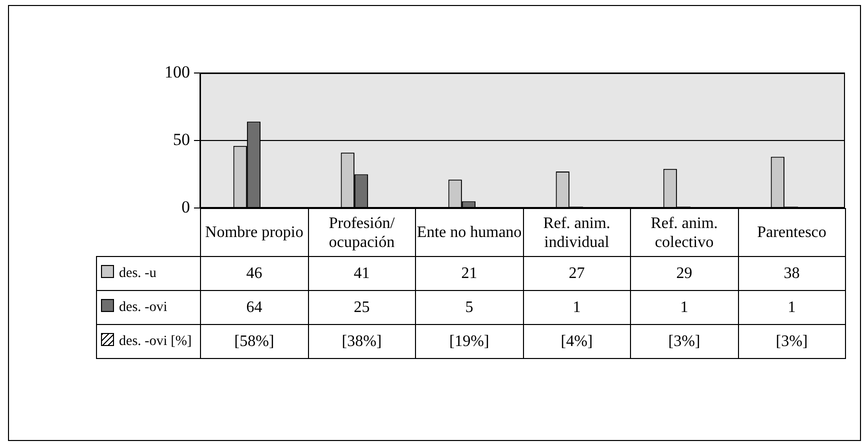 The width and height of the screenshot is (867, 444). What do you see at coordinates (469, 273) in the screenshot?
I see `data-label: 21` at bounding box center [469, 273].